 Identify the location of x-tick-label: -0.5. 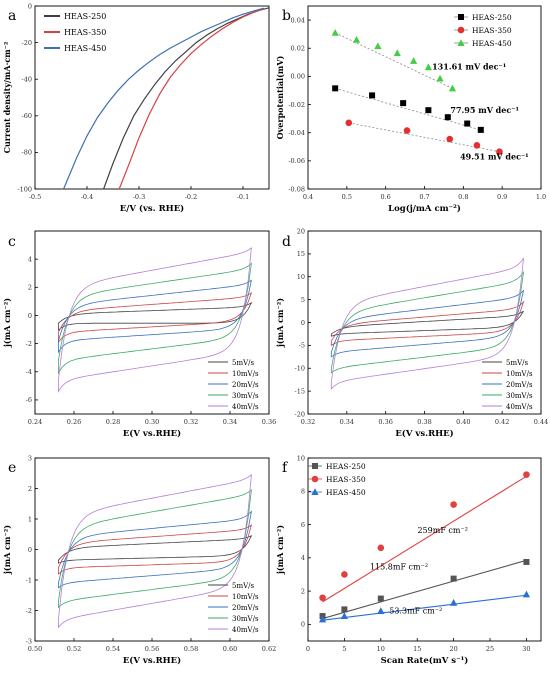
(35, 197).